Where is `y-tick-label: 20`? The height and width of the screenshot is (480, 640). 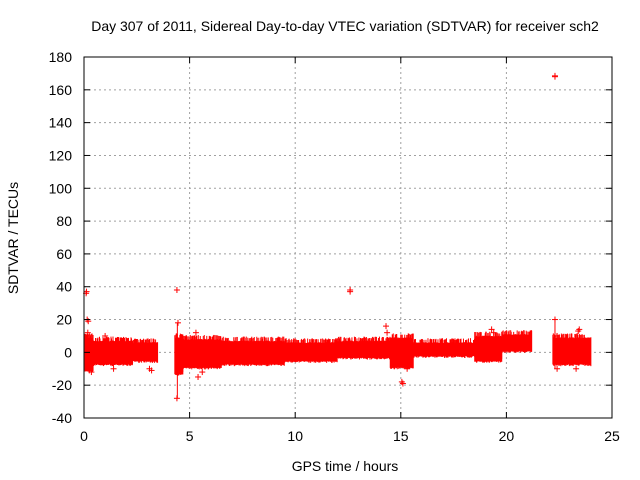 y-tick-label: 20 is located at coordinates (64, 320).